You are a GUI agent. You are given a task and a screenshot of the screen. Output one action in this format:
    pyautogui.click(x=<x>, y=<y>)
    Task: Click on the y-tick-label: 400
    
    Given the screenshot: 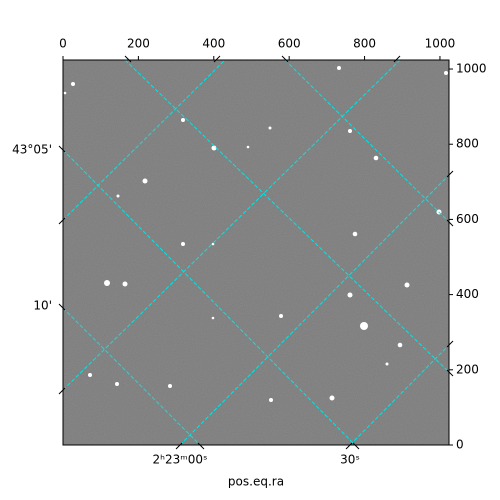 What is the action you would take?
    pyautogui.click(x=467, y=294)
    